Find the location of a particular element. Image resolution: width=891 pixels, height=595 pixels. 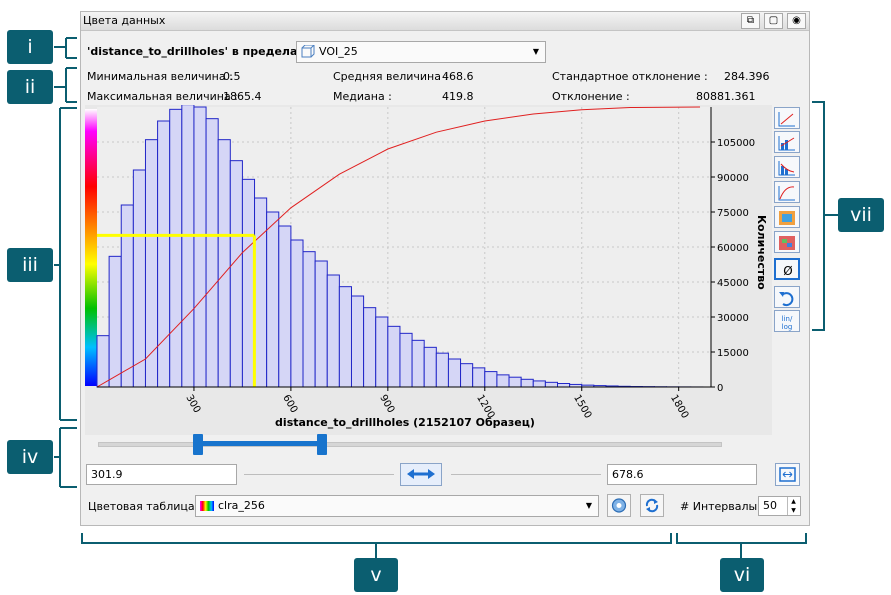

window-titlebar: Цвета данных is located at coordinates (445, 21).